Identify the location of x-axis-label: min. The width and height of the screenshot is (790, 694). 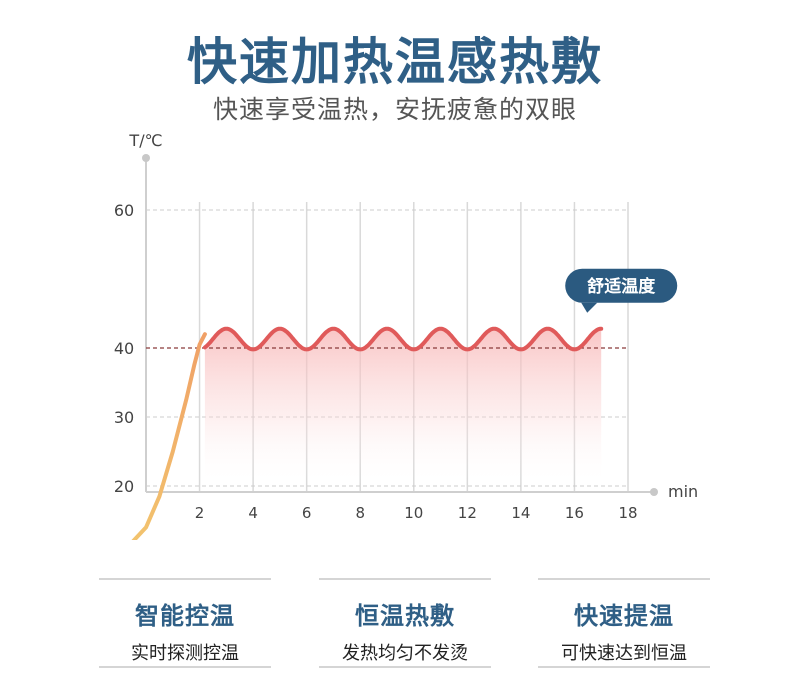
(683, 491).